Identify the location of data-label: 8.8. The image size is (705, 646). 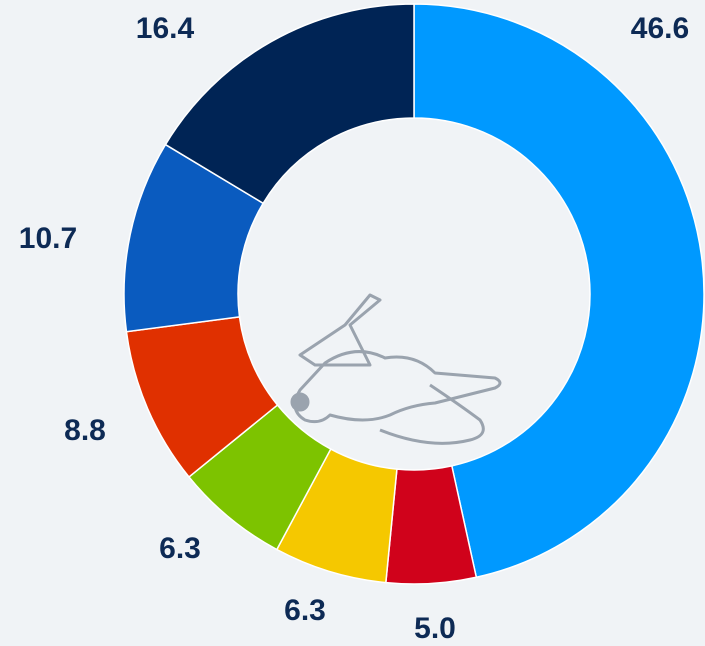
(85, 430).